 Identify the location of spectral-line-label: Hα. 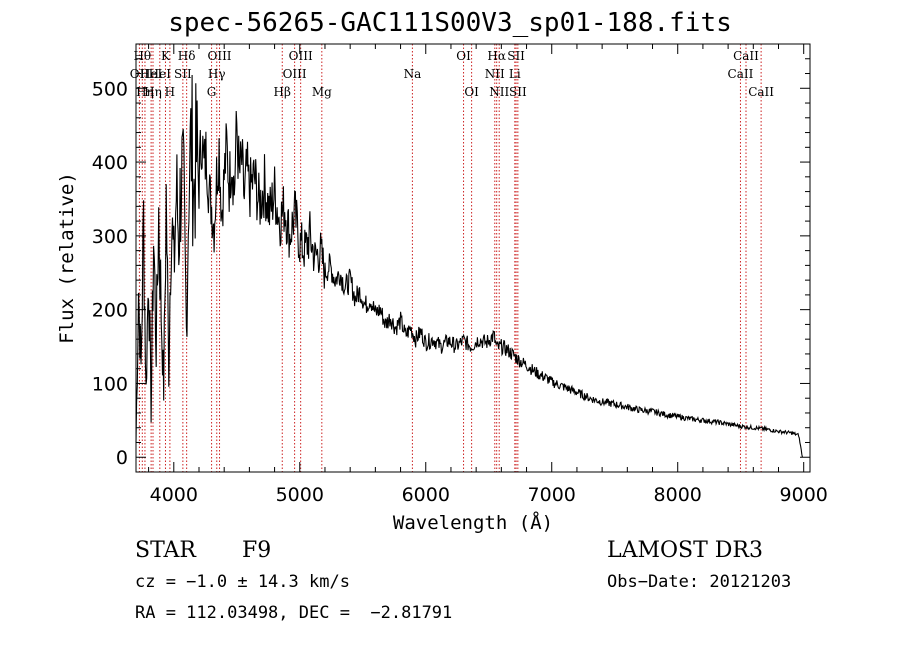
(496, 56).